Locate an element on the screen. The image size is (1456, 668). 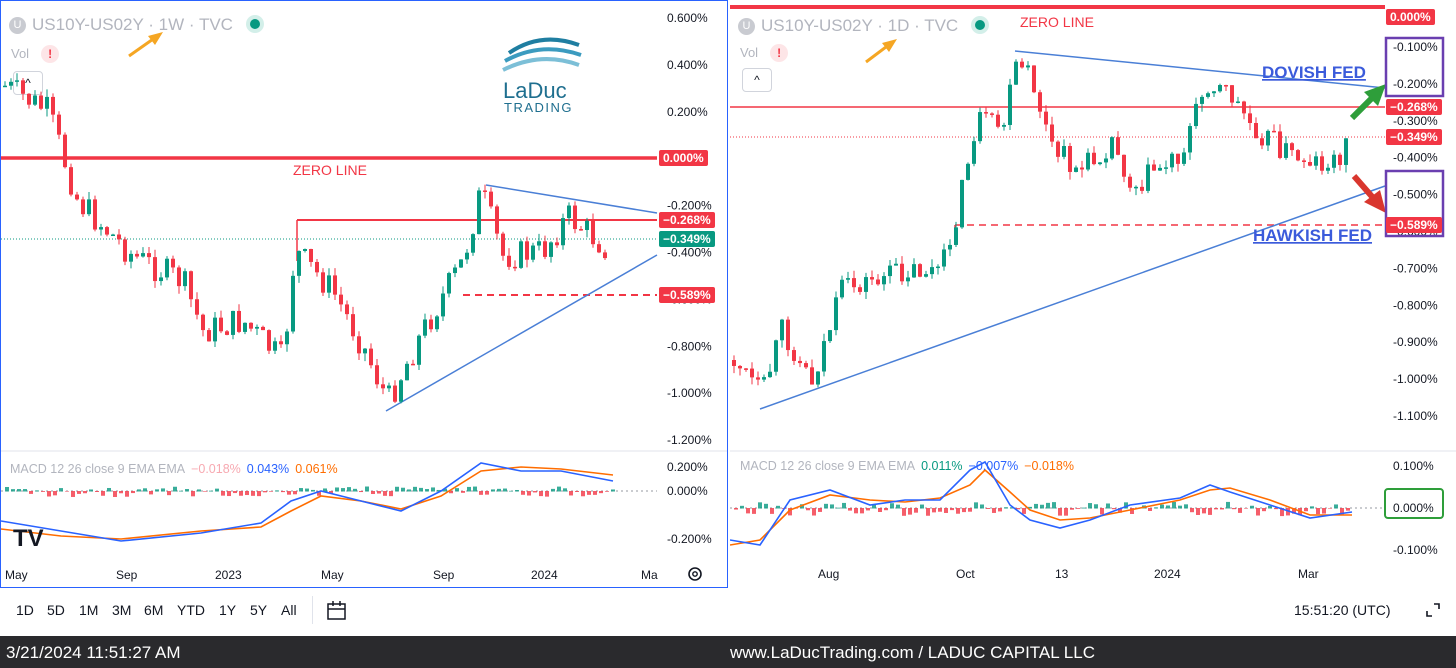
symbol-header: U US10Y-US02Y · 1W · TVC is located at coordinates (134, 25).